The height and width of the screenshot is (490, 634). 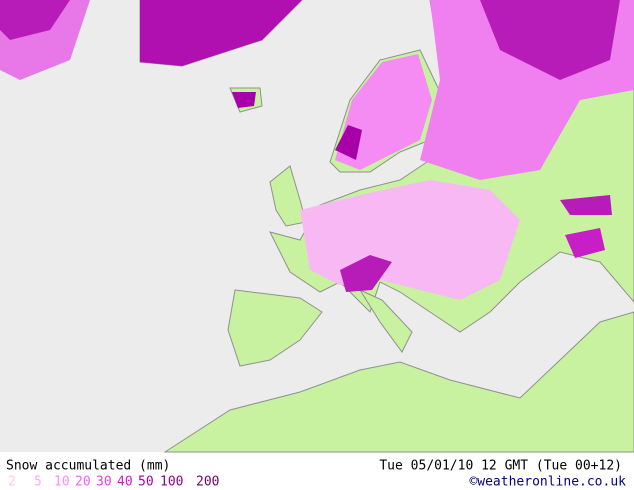 What do you see at coordinates (125, 482) in the screenshot?
I see `legend-value: 40` at bounding box center [125, 482].